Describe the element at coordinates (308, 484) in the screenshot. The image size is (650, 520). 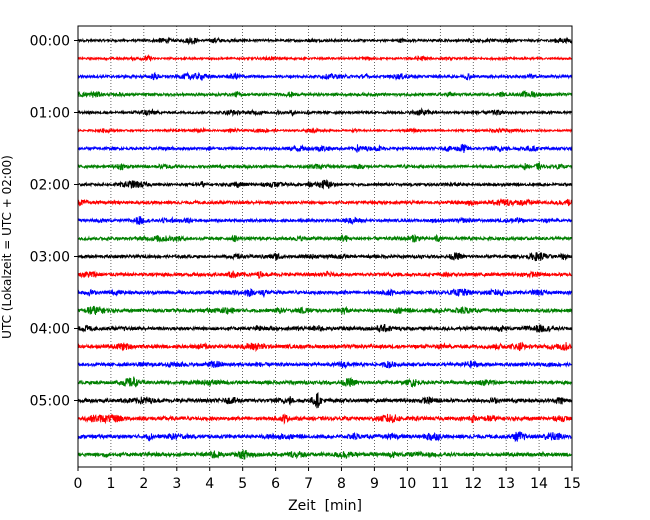
I see `x-tick-label: 7` at that location.